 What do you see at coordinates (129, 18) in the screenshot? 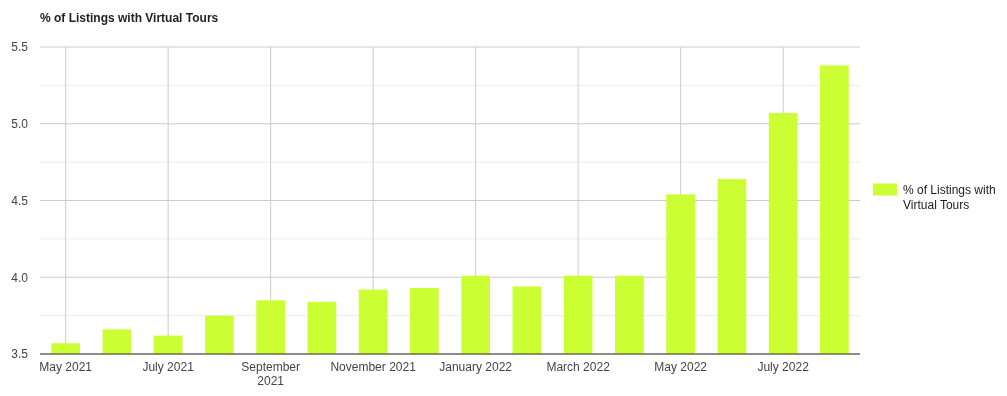
I see `chart-title: % of Listings with Virtual Tours` at bounding box center [129, 18].